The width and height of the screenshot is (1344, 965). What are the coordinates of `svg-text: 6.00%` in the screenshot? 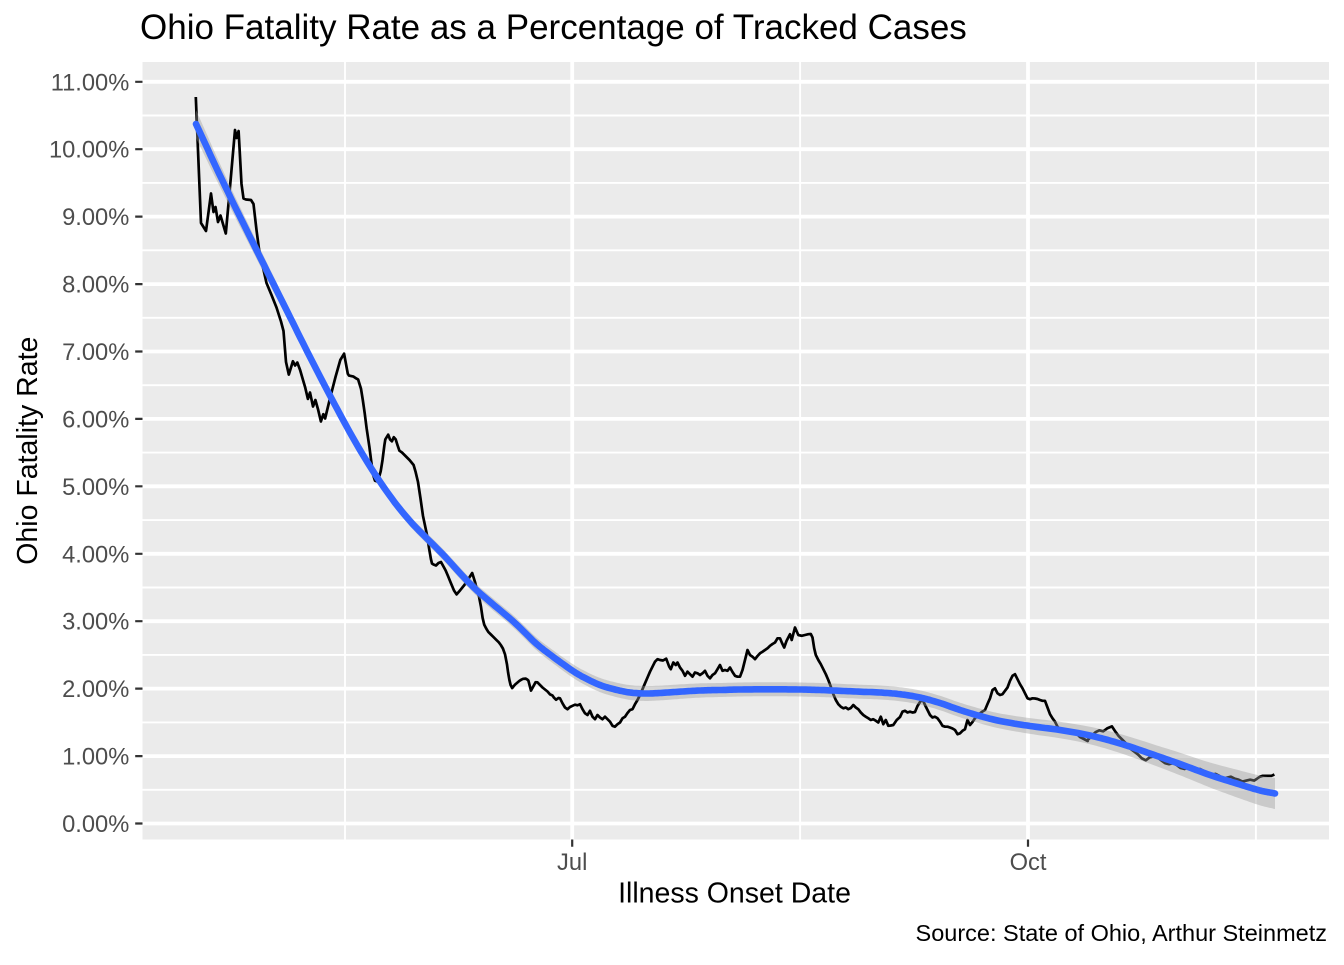 It's located at (95, 420).